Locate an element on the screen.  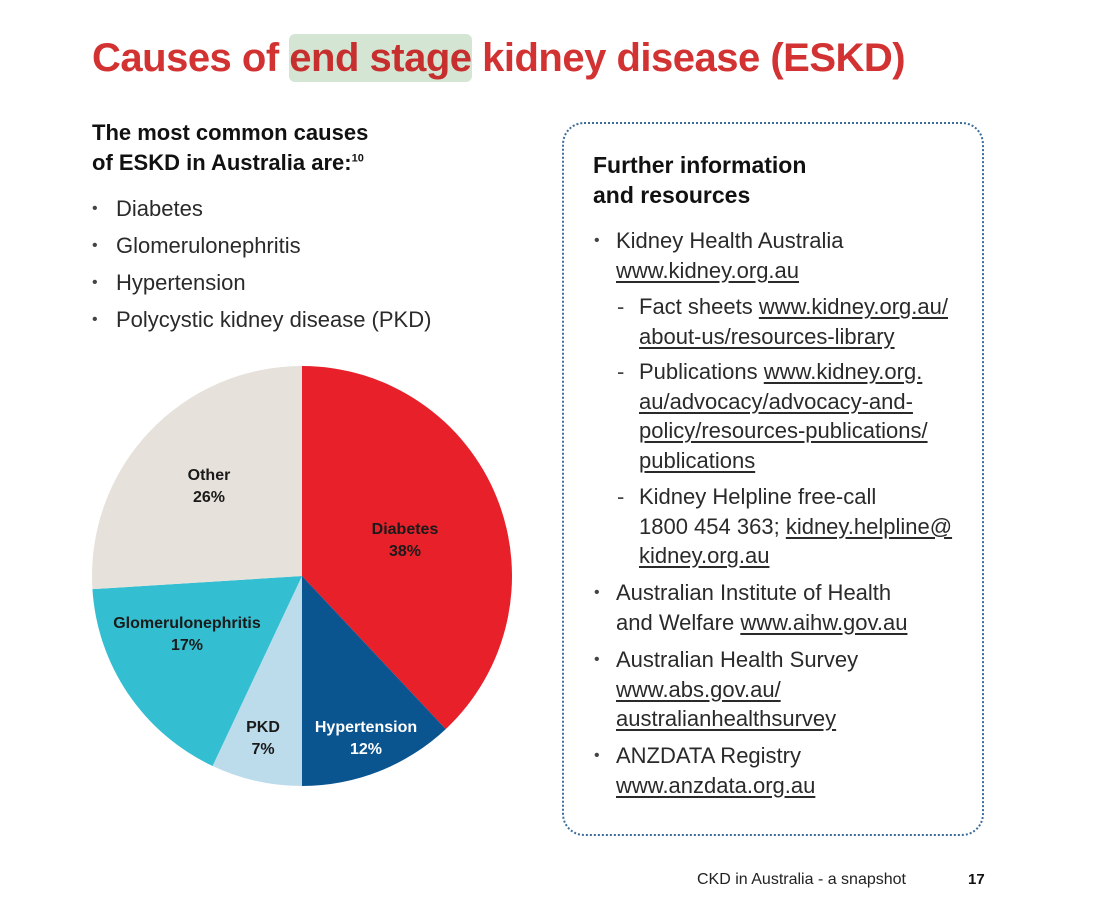
pie-slice-other is located at coordinates (196, 478).